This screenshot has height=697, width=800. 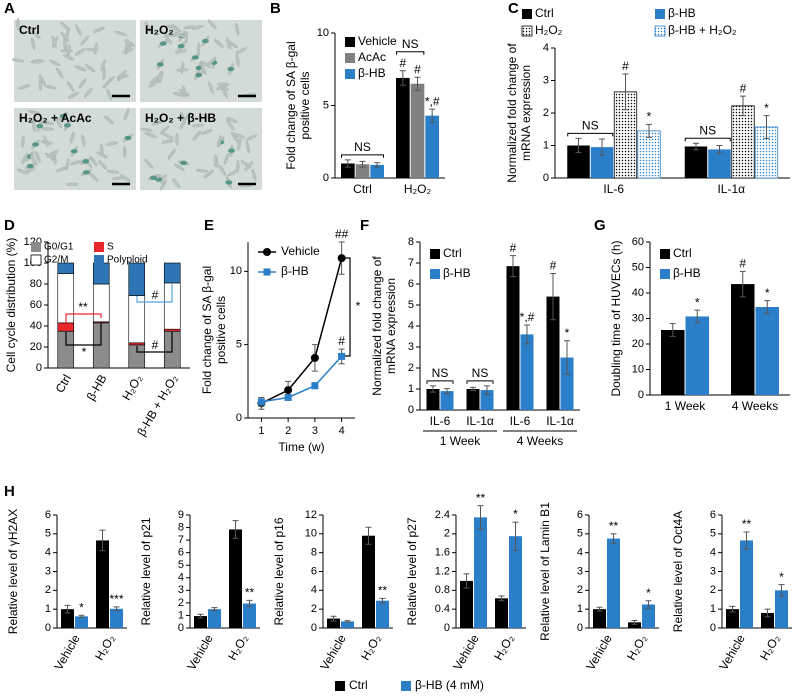 I want to click on y-tick-label: 5, so click(x=239, y=345).